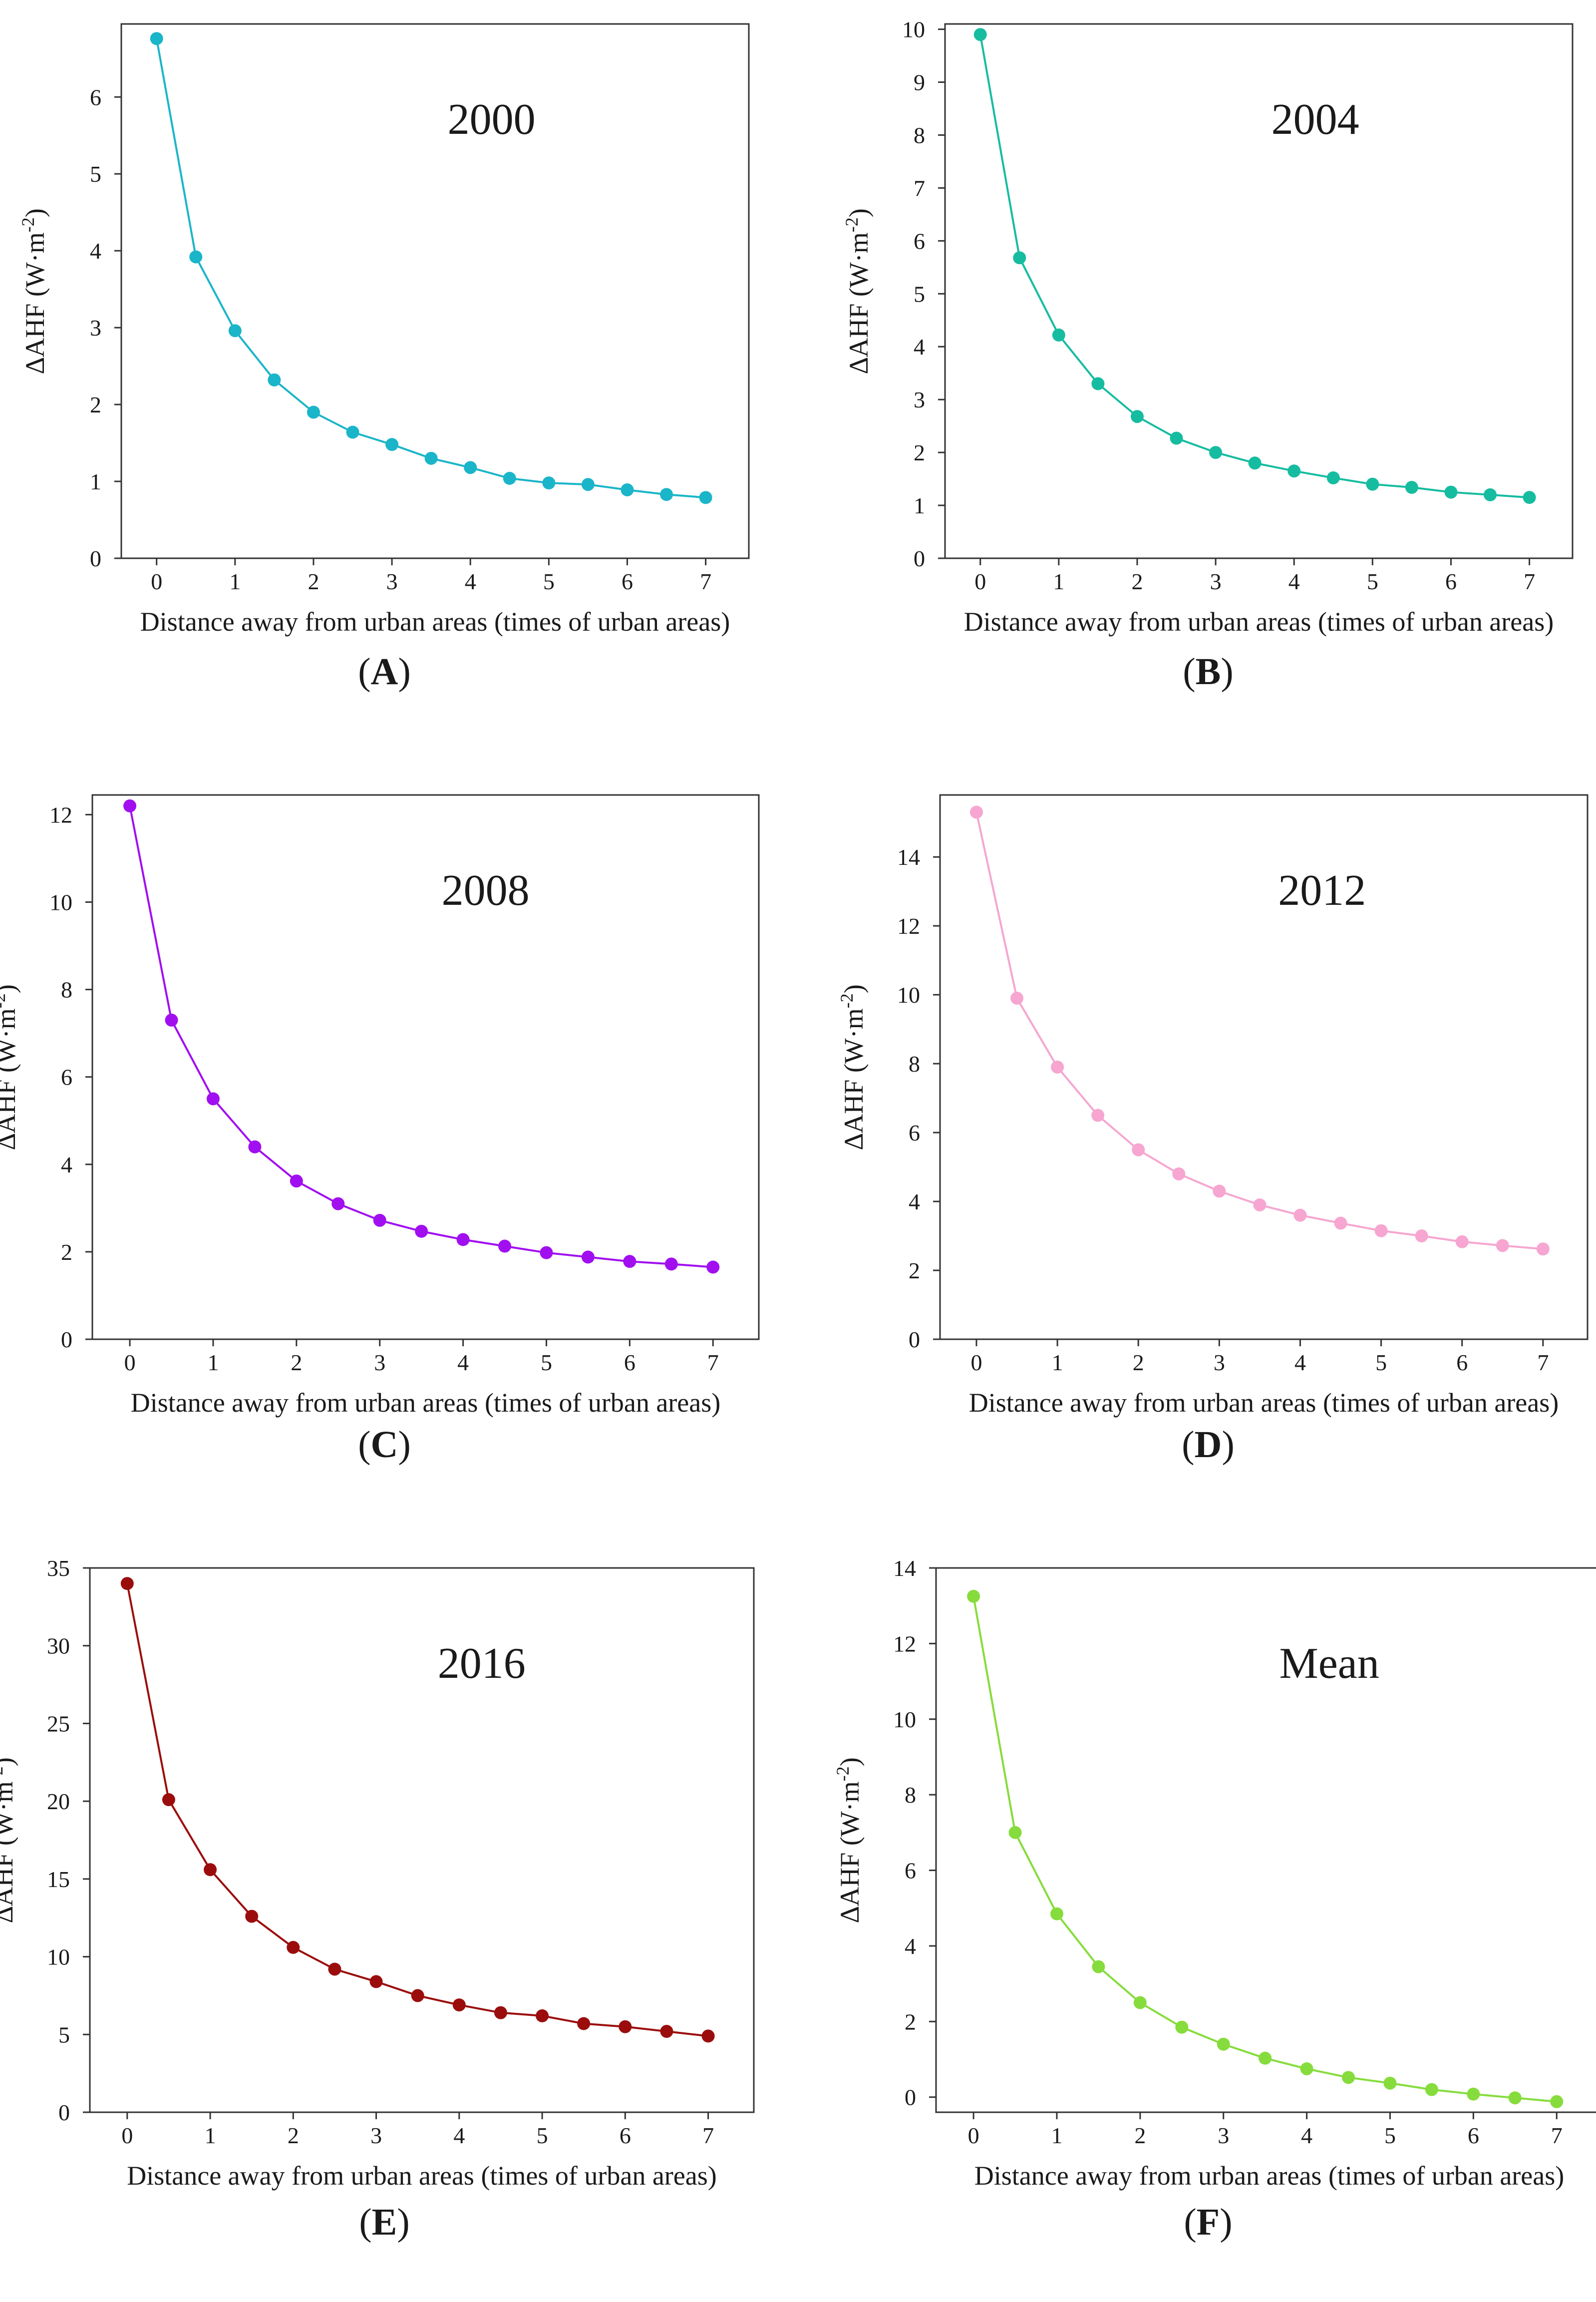 Image resolution: width=1596 pixels, height=2302 pixels. What do you see at coordinates (920, 399) in the screenshot?
I see `y-tick-label: 3` at bounding box center [920, 399].